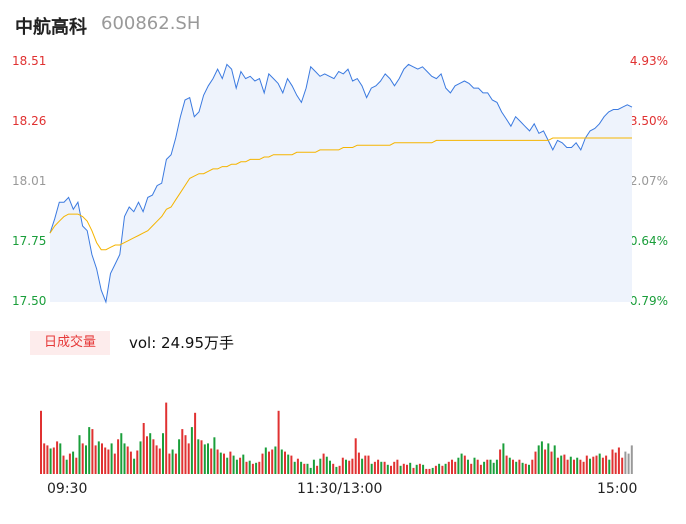  I want to click on volume-tab: 日成交量, so click(70, 343).